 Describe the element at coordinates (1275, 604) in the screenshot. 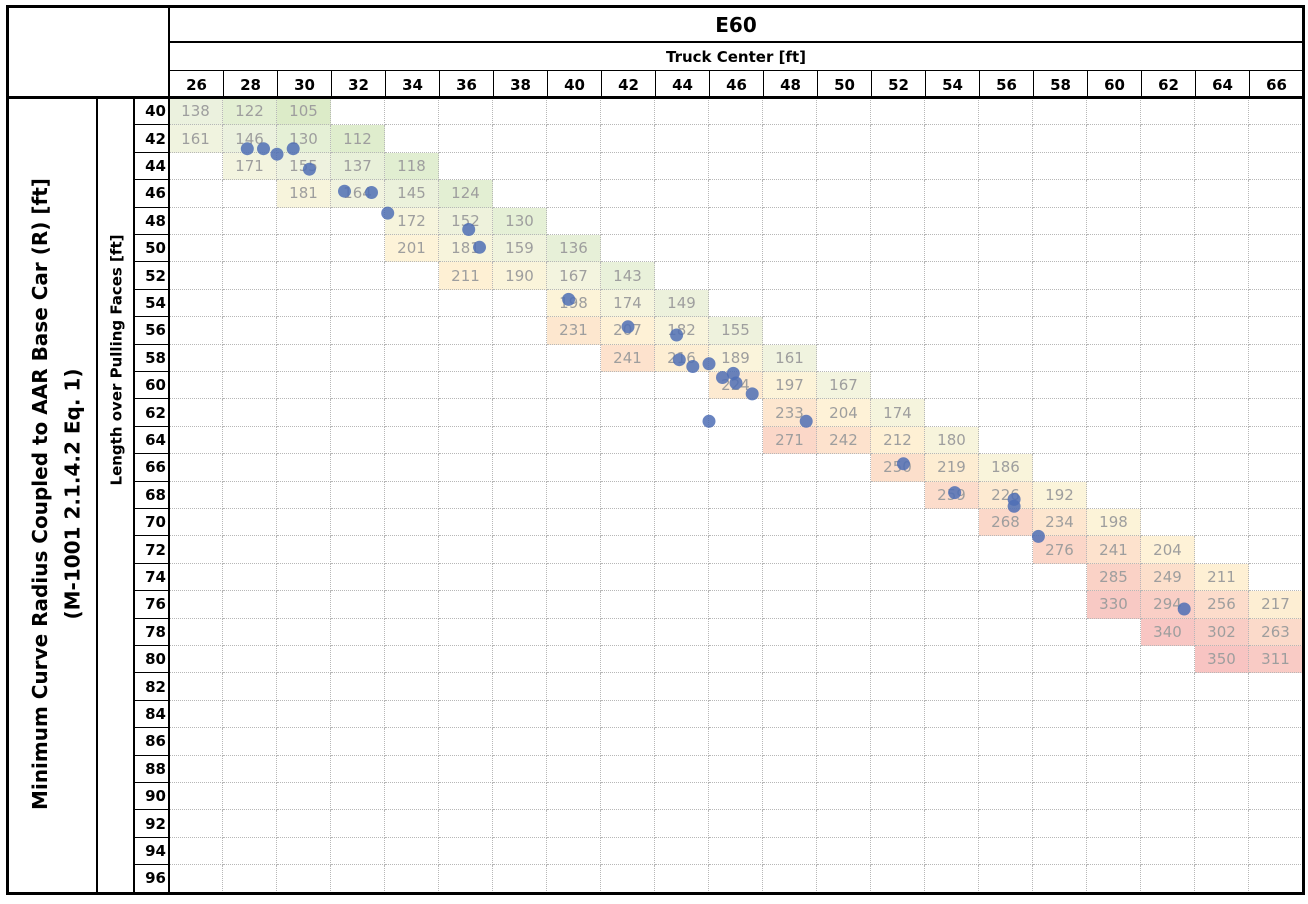

I see `cell-value: 217` at that location.